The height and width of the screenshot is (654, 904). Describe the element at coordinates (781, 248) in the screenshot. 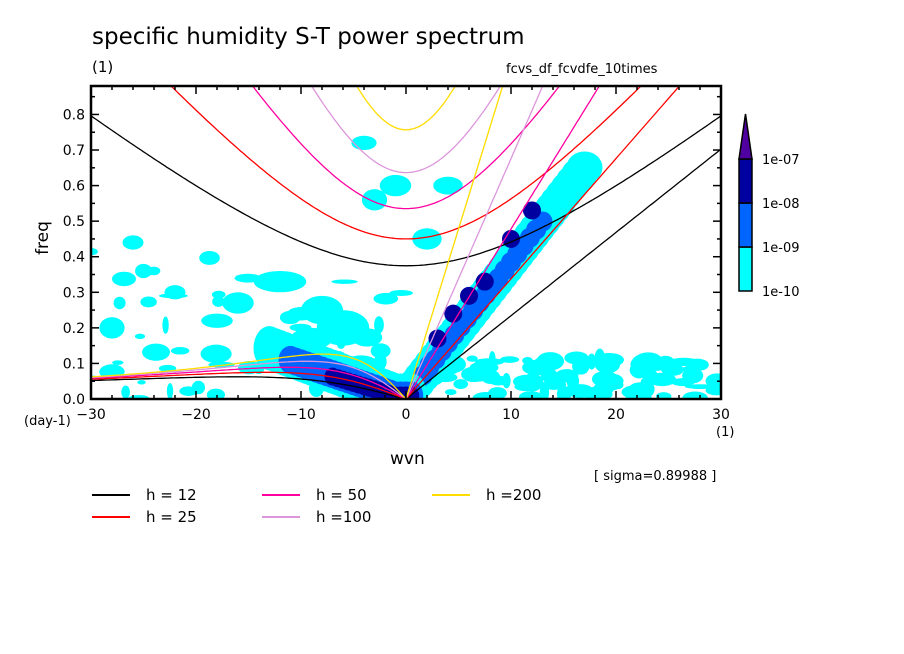

I see `colorbar-label: 1e-09` at that location.